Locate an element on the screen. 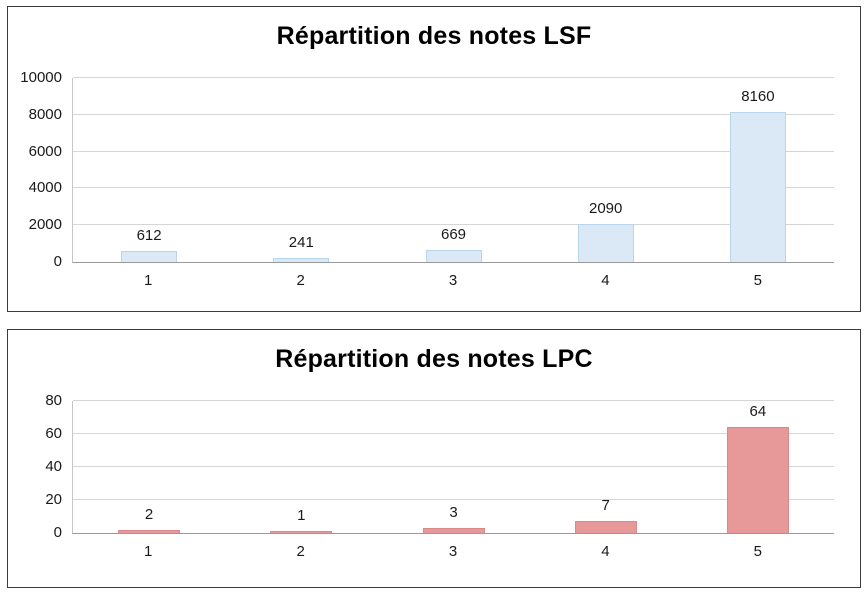 This screenshot has width=868, height=595. bar-value-label: 2090 is located at coordinates (606, 208).